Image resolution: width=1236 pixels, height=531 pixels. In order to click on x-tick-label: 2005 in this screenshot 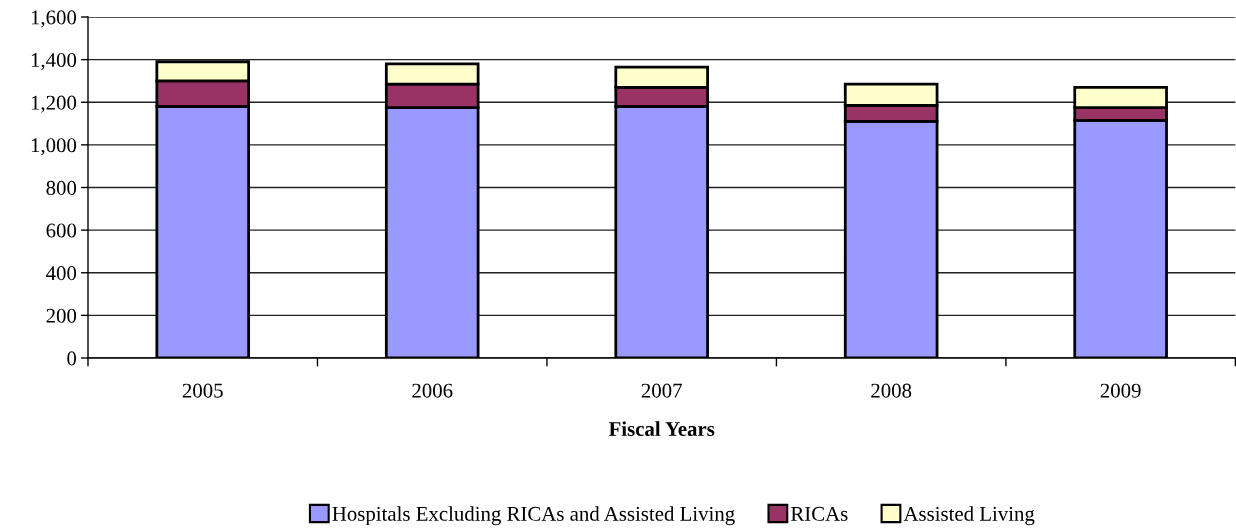, I will do `click(202, 390)`.